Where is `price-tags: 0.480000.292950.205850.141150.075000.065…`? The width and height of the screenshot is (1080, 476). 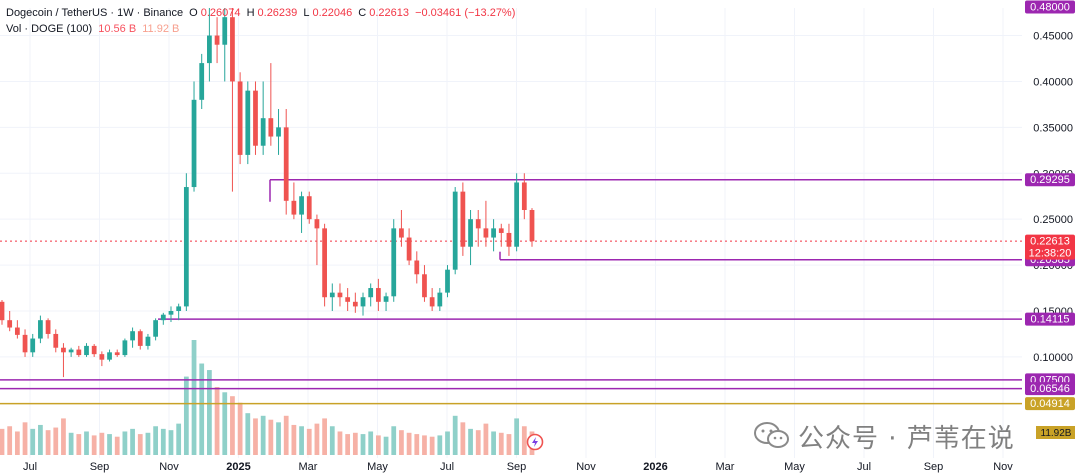 price-tags: 0.480000.292950.205850.141150.075000.065… is located at coordinates (1050, 219).